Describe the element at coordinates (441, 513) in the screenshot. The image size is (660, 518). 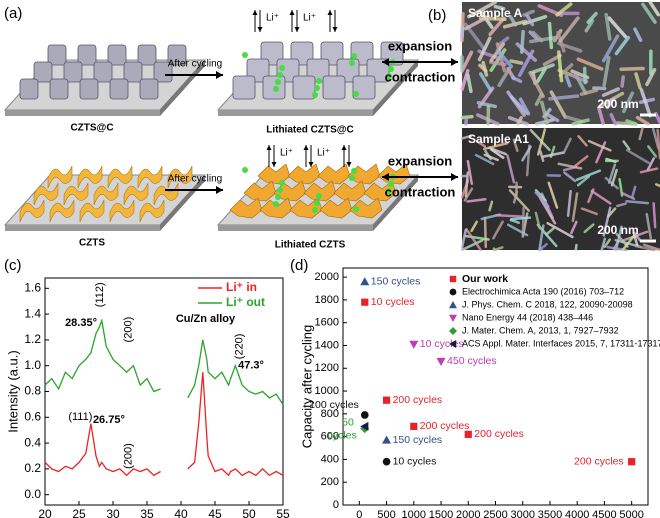
I see `x-tick-label: 1500` at that location.